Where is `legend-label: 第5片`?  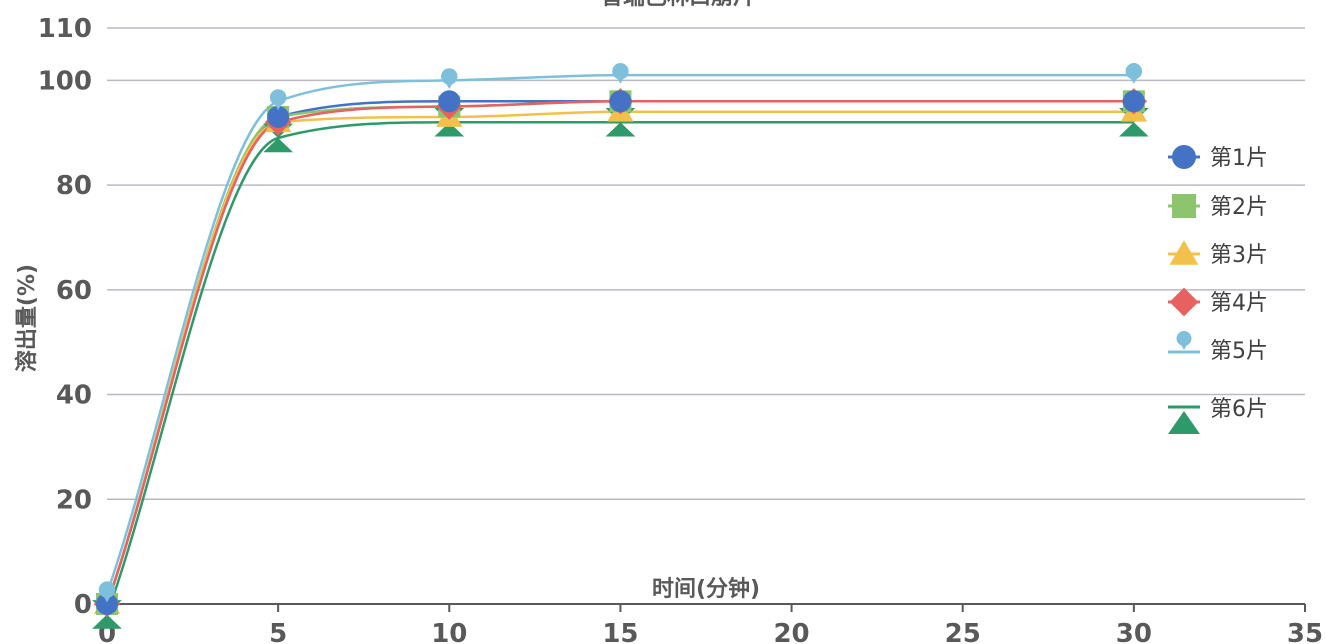
legend-label: 第5片 is located at coordinates (1239, 351).